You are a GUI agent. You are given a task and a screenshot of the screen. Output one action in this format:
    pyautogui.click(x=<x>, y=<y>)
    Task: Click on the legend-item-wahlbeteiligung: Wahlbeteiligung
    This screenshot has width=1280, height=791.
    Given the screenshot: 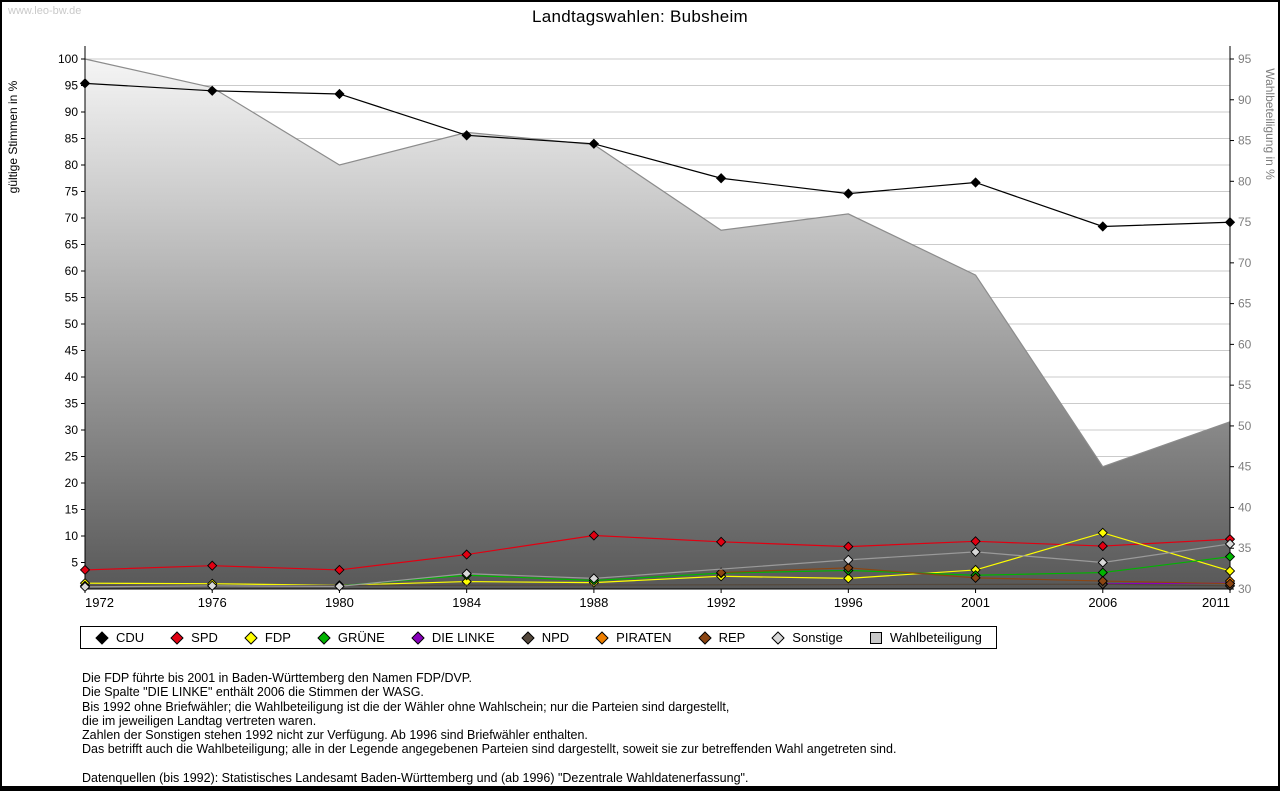 What is the action you would take?
    pyautogui.click(x=925, y=637)
    